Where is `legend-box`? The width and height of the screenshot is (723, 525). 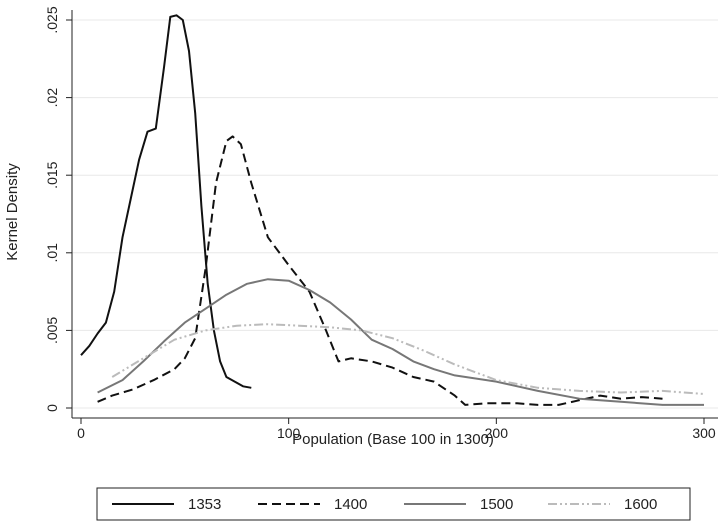
legend-box is located at coordinates (393, 504).